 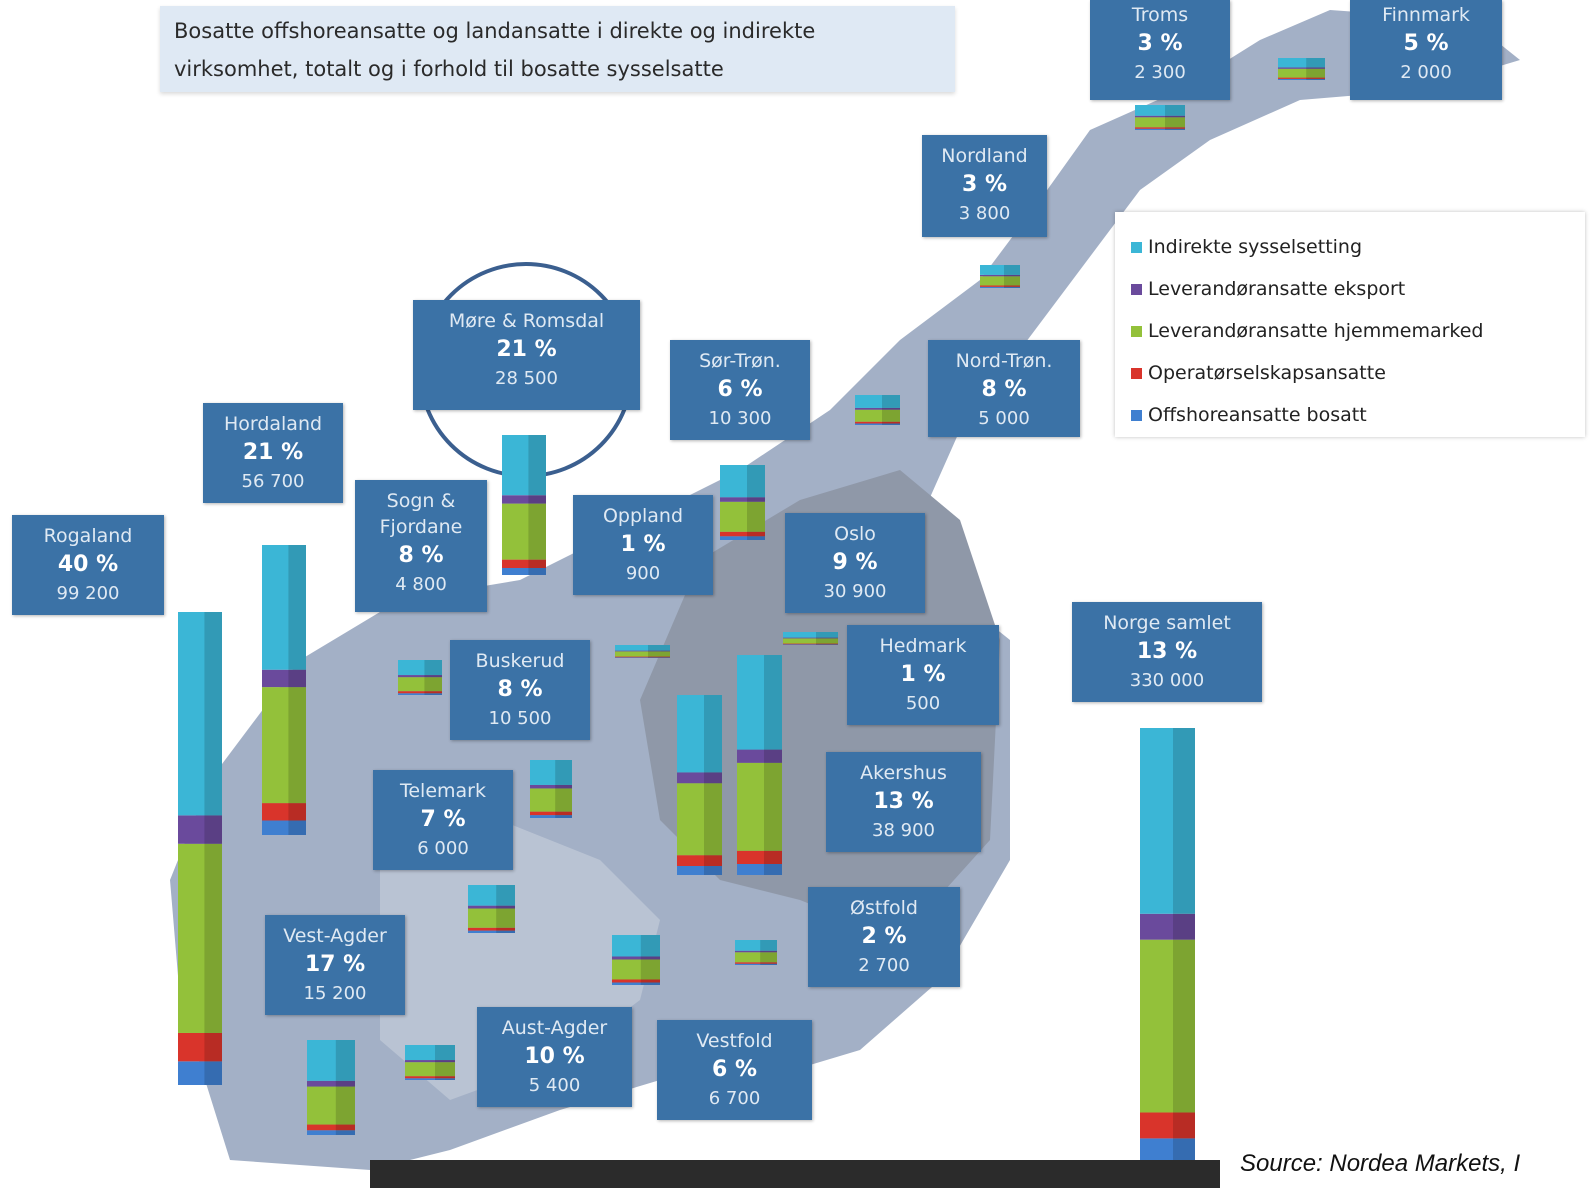 What do you see at coordinates (88, 536) in the screenshot?
I see `region-name: Rogaland` at bounding box center [88, 536].